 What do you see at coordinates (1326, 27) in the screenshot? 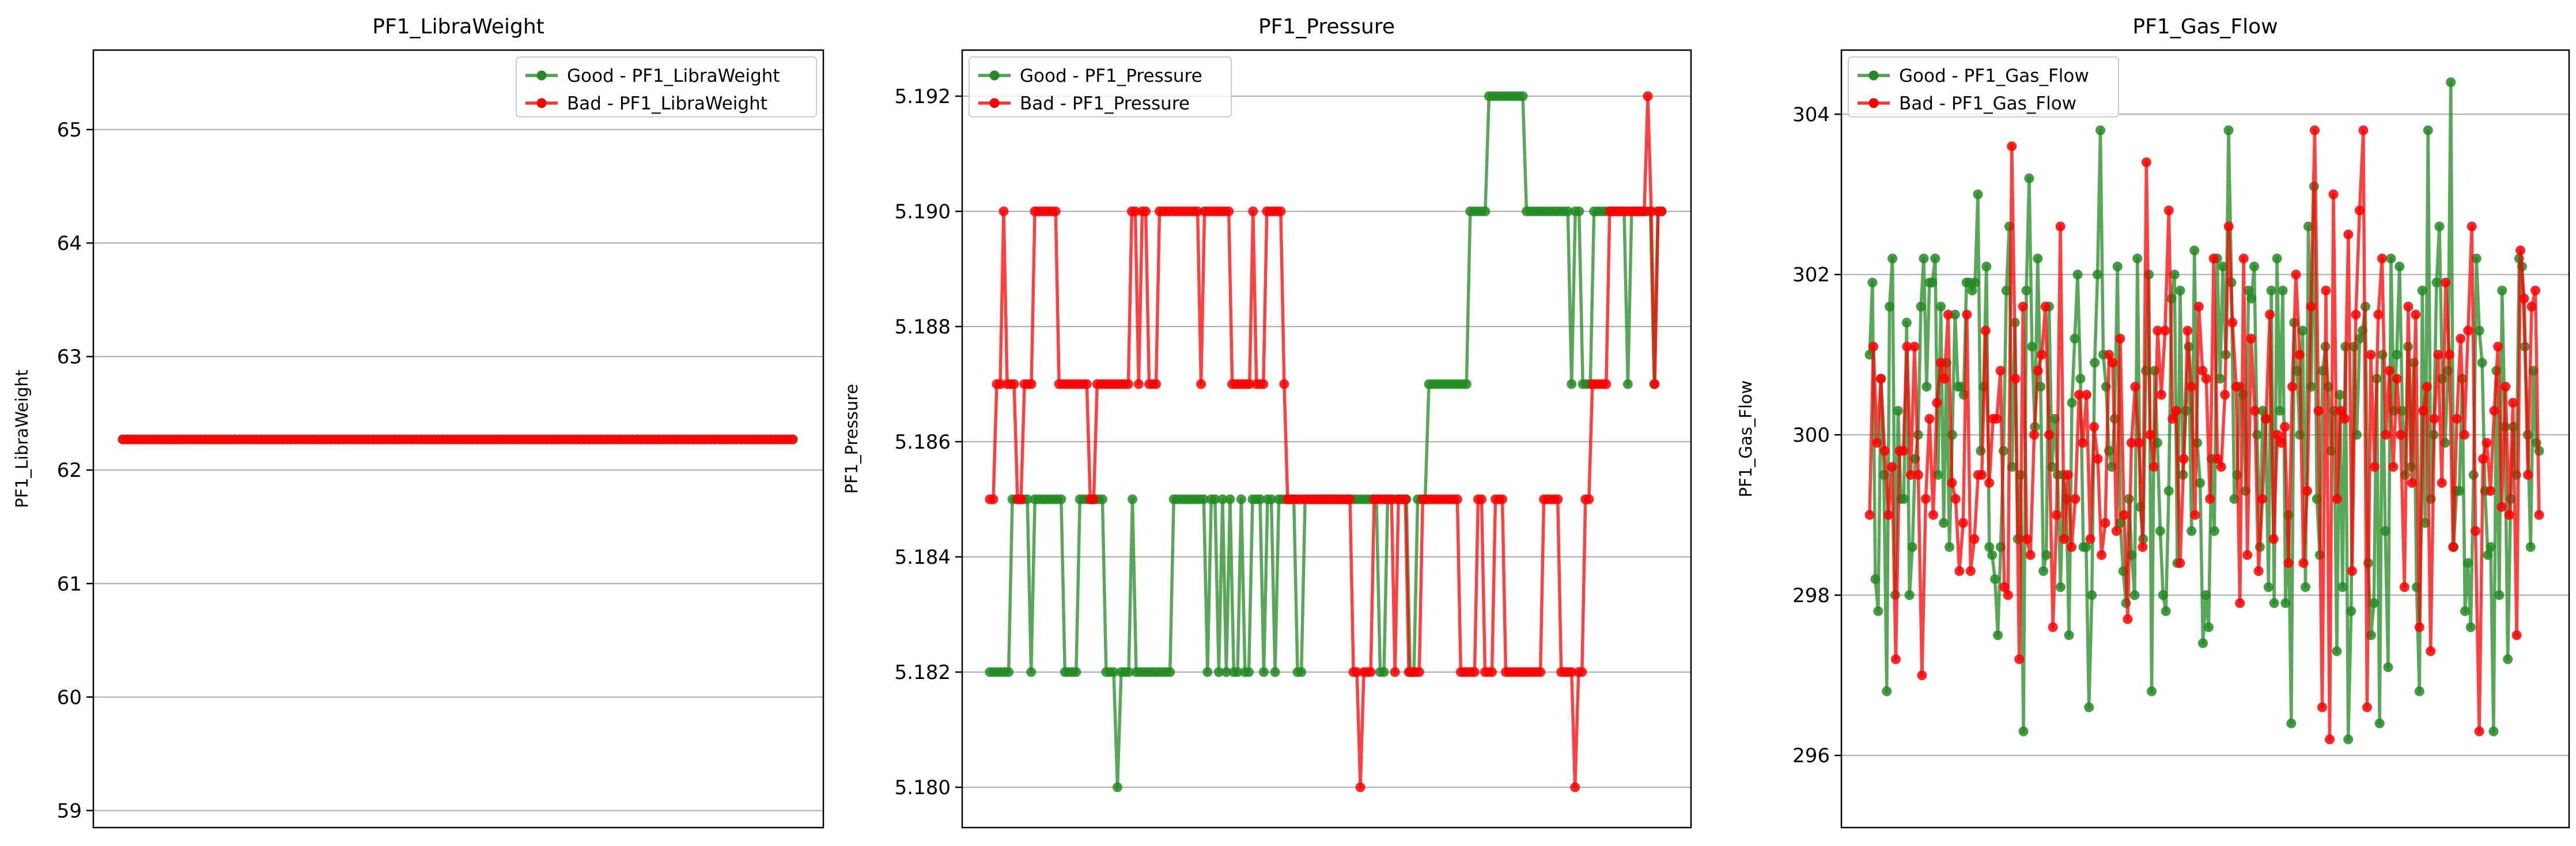
I see `chart-title: PF1_Pressure` at bounding box center [1326, 27].